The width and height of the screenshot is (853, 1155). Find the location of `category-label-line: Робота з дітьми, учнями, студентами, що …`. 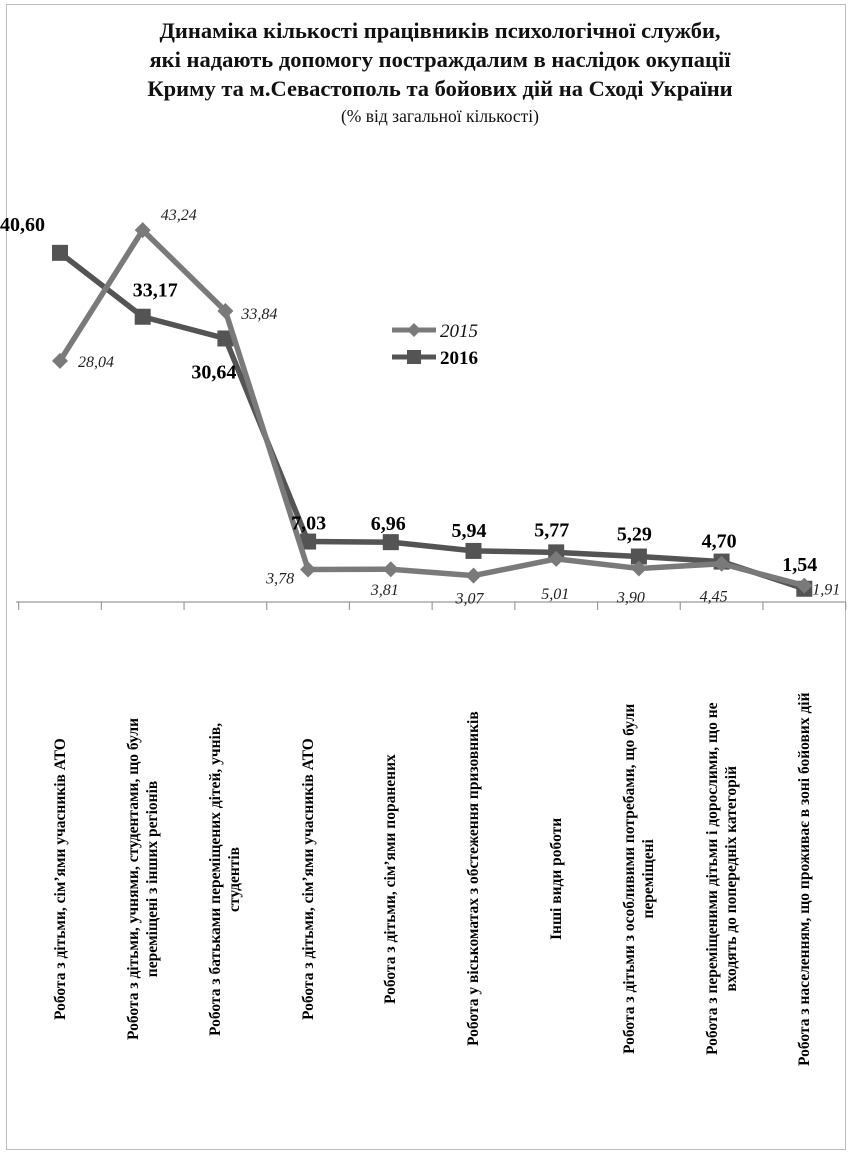

category-label-line: Робота з дітьми, учнями, студентами, що … is located at coordinates (133, 879).